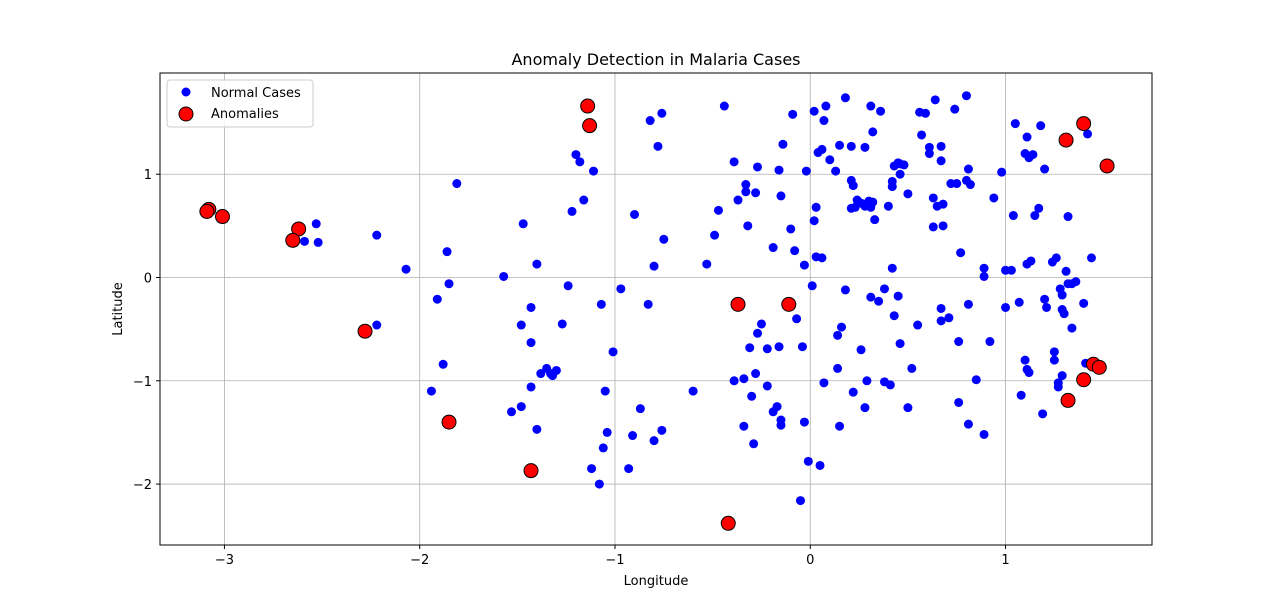  I want to click on y-axis-label: Latitude, so click(118, 309).